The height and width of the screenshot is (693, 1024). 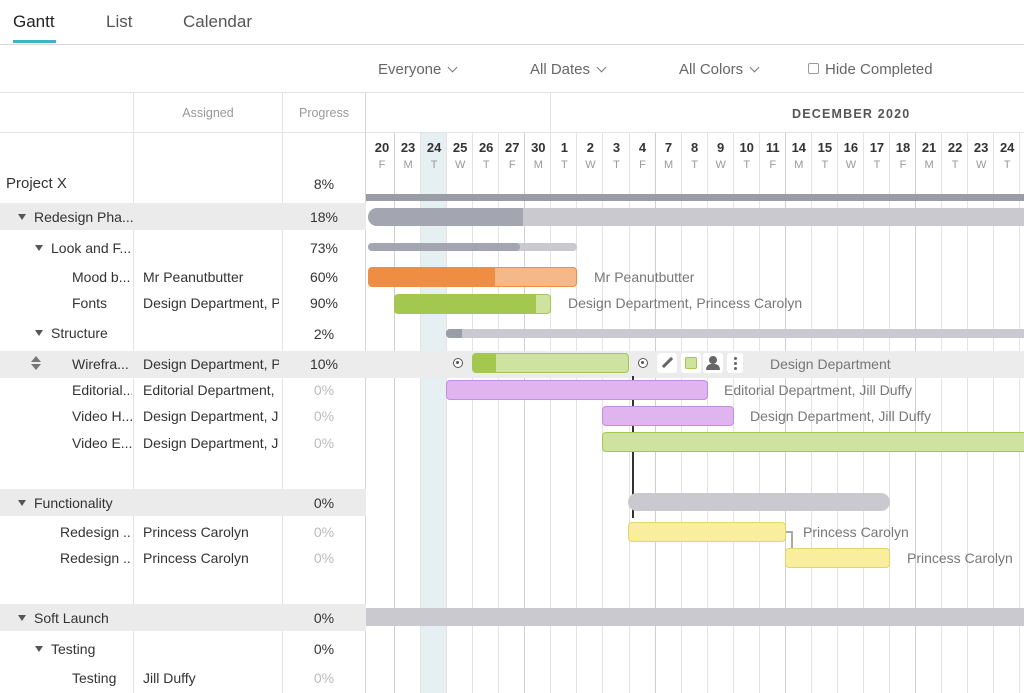 What do you see at coordinates (695, 617) in the screenshot?
I see `group-bar-soft-launch` at bounding box center [695, 617].